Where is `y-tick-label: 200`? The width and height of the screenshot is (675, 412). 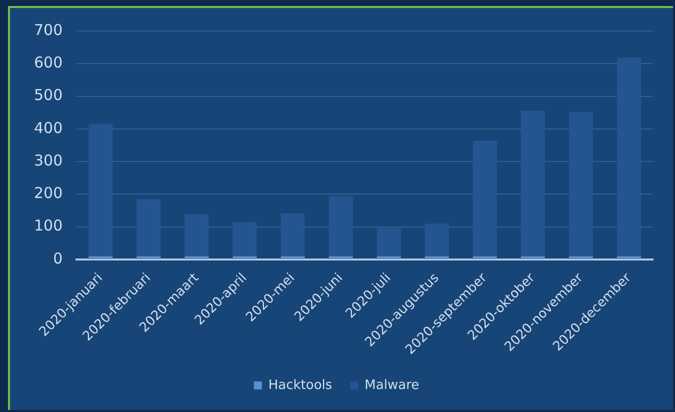
y-tick-label: 200 is located at coordinates (48, 193).